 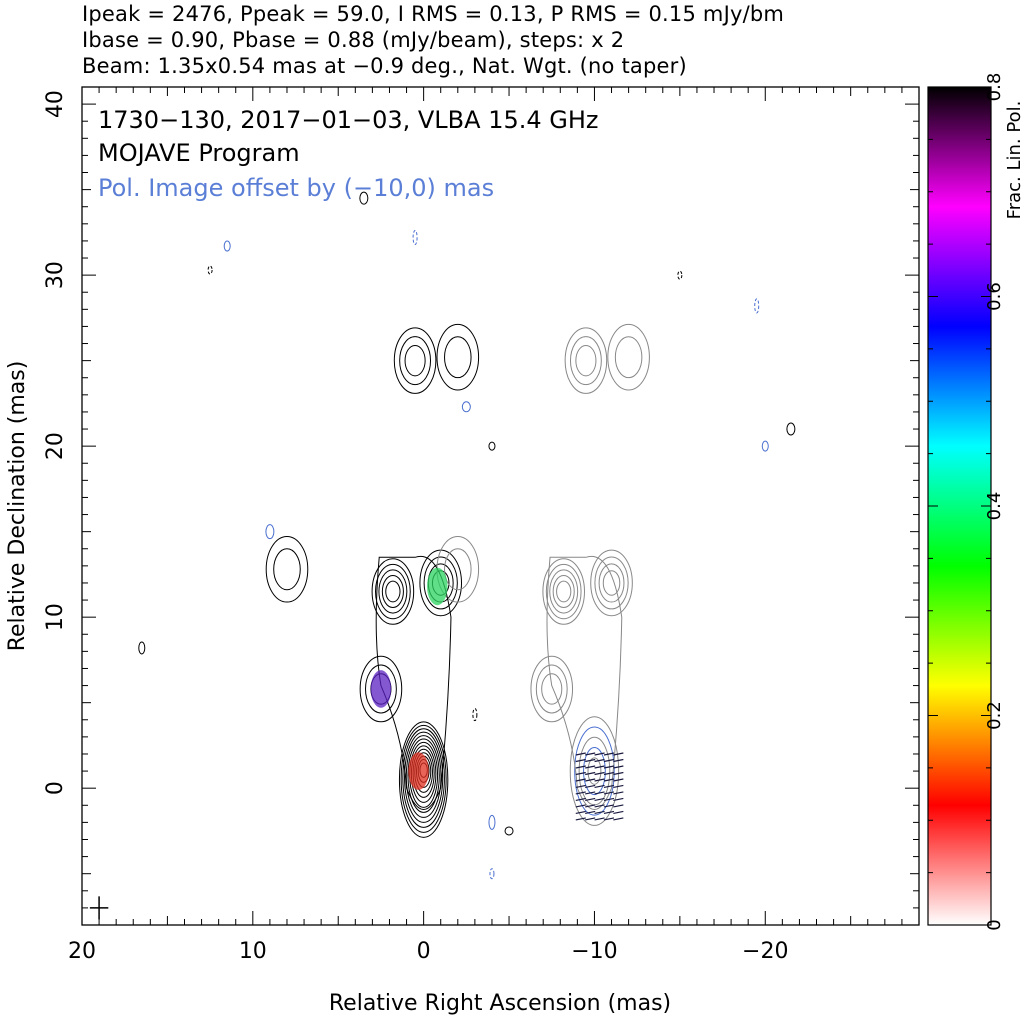 What do you see at coordinates (348, 120) in the screenshot?
I see `chart-title: 1730−130, 2017−01−03, VLBA 15.4 GHz` at bounding box center [348, 120].